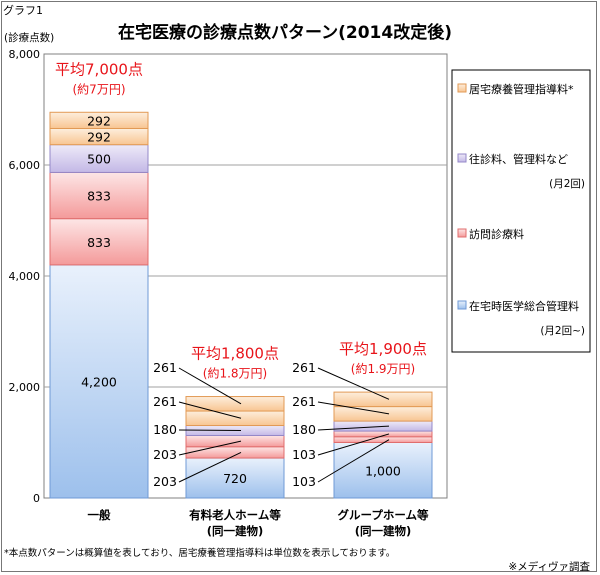 The height and width of the screenshot is (575, 600). I want to click on figure-label: グラフ1, so click(23, 10).